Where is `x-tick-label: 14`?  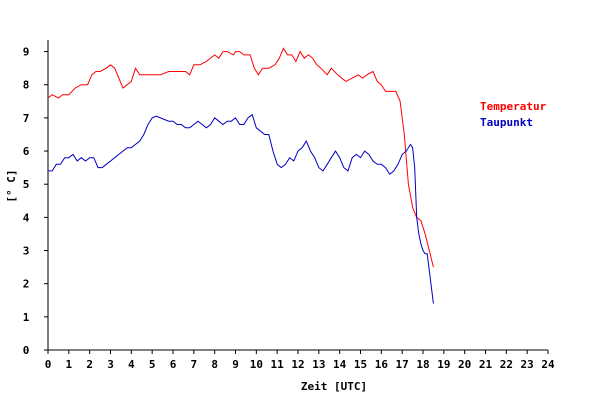 x-tick-label: 14 is located at coordinates (340, 364).